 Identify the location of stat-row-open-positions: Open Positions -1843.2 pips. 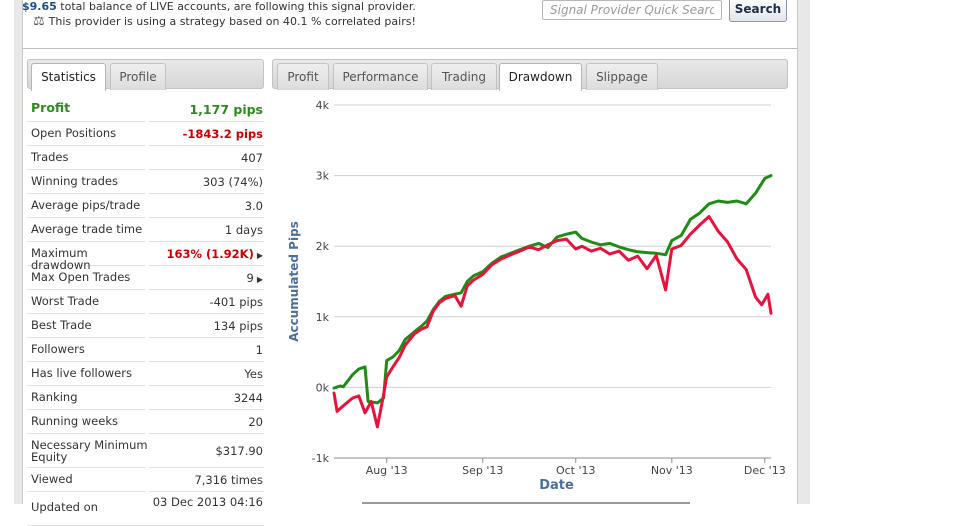
(145, 134).